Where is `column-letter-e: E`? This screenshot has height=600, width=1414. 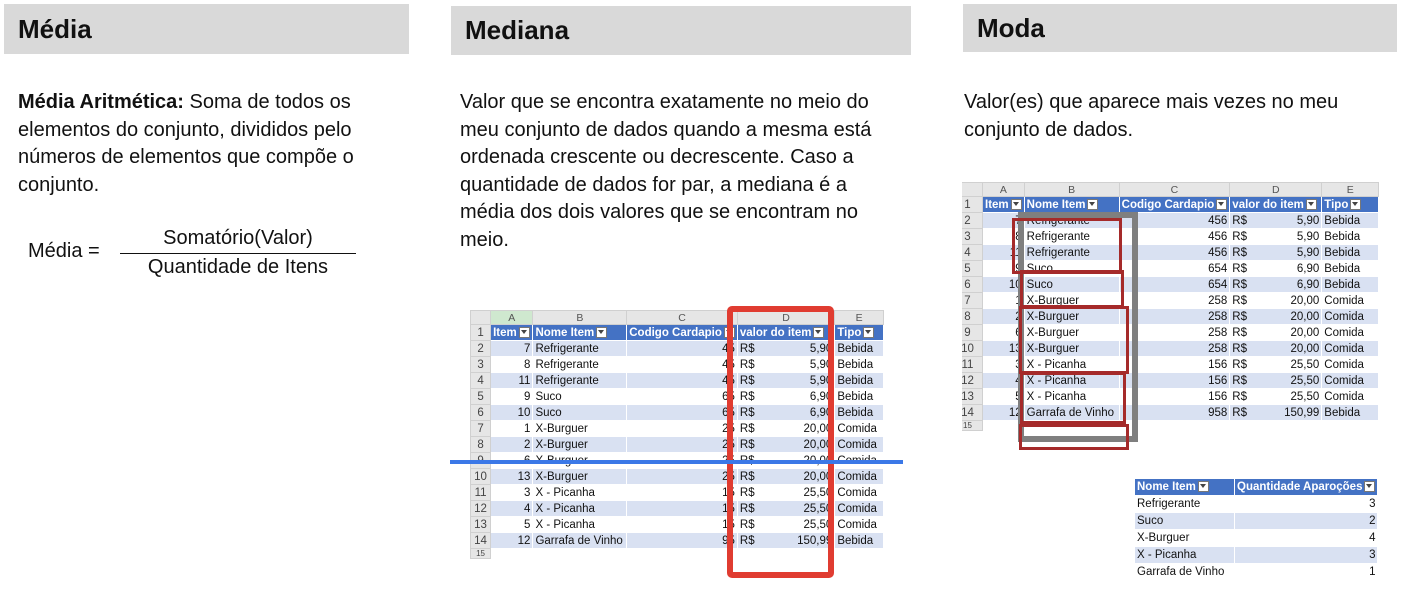 column-letter-e: E is located at coordinates (859, 317).